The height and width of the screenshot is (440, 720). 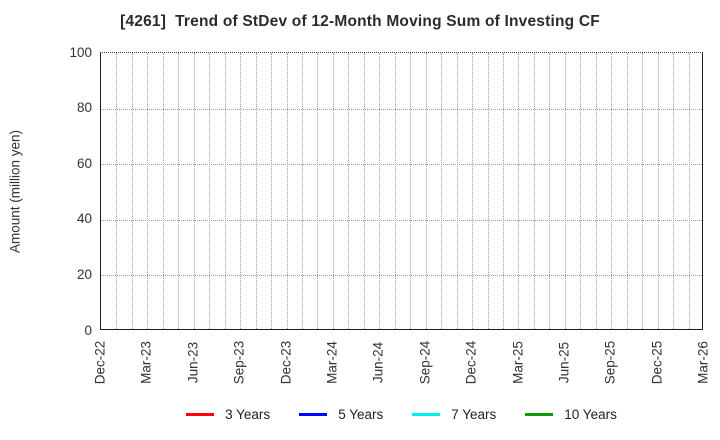 What do you see at coordinates (517, 362) in the screenshot?
I see `x-tick-label: Mar-25` at bounding box center [517, 362].